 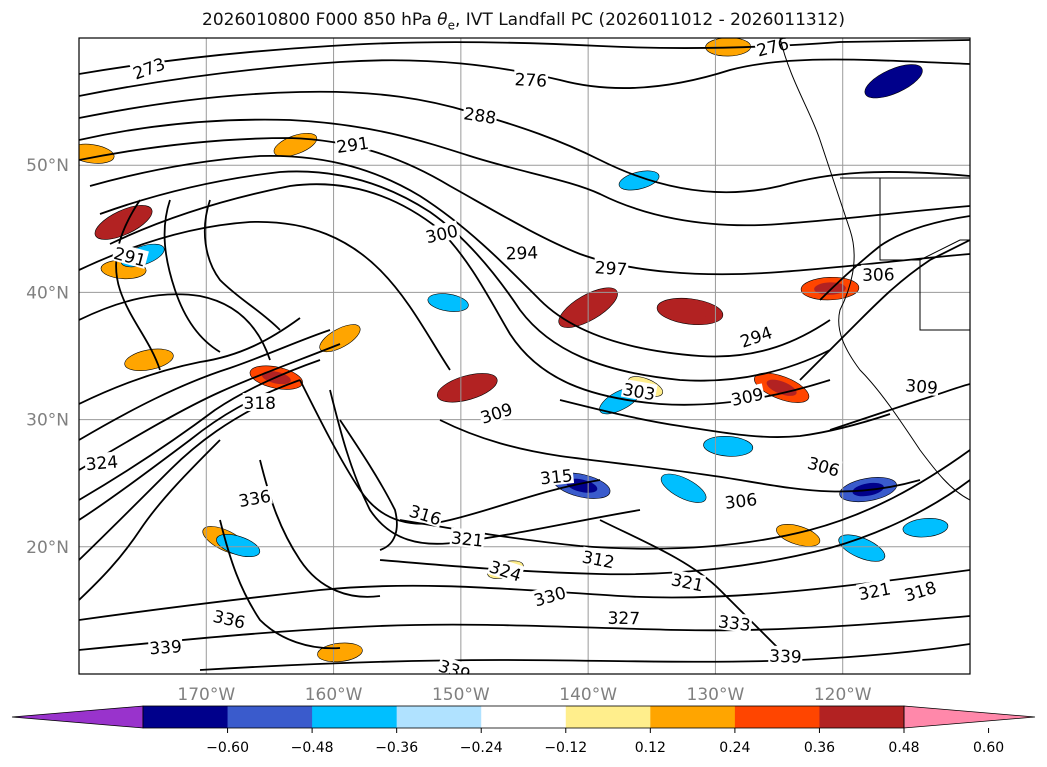 I want to click on coastlines, so click(x=874, y=269).